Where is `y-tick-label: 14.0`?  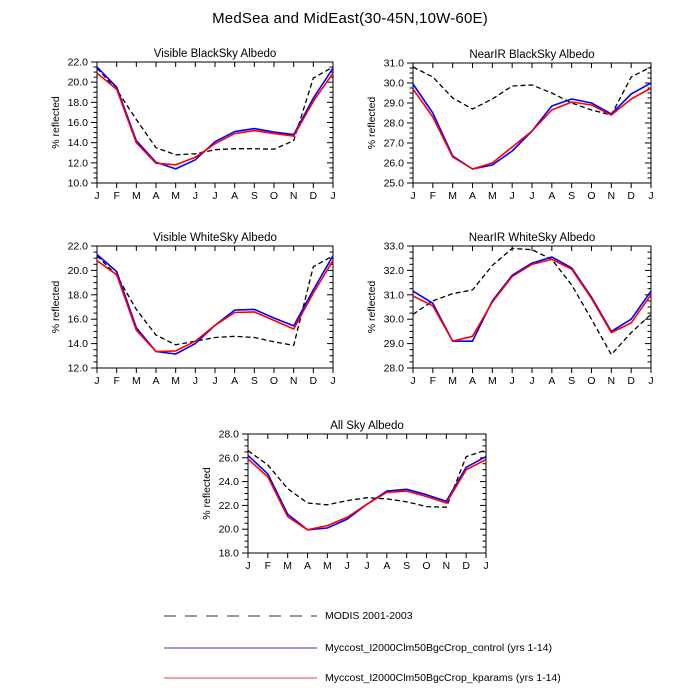 y-tick-label: 14.0 is located at coordinates (78, 143).